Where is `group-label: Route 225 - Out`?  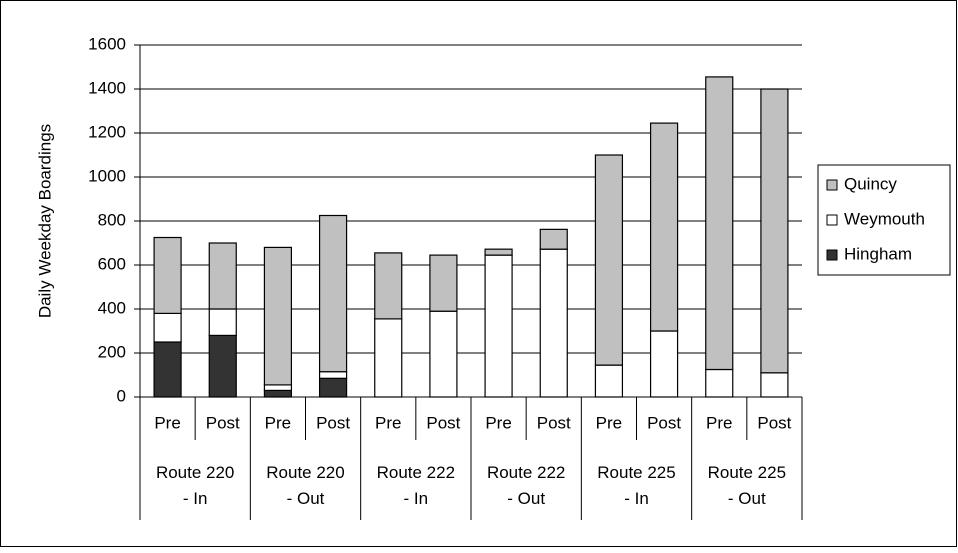 group-label: Route 225 - Out is located at coordinates (747, 485).